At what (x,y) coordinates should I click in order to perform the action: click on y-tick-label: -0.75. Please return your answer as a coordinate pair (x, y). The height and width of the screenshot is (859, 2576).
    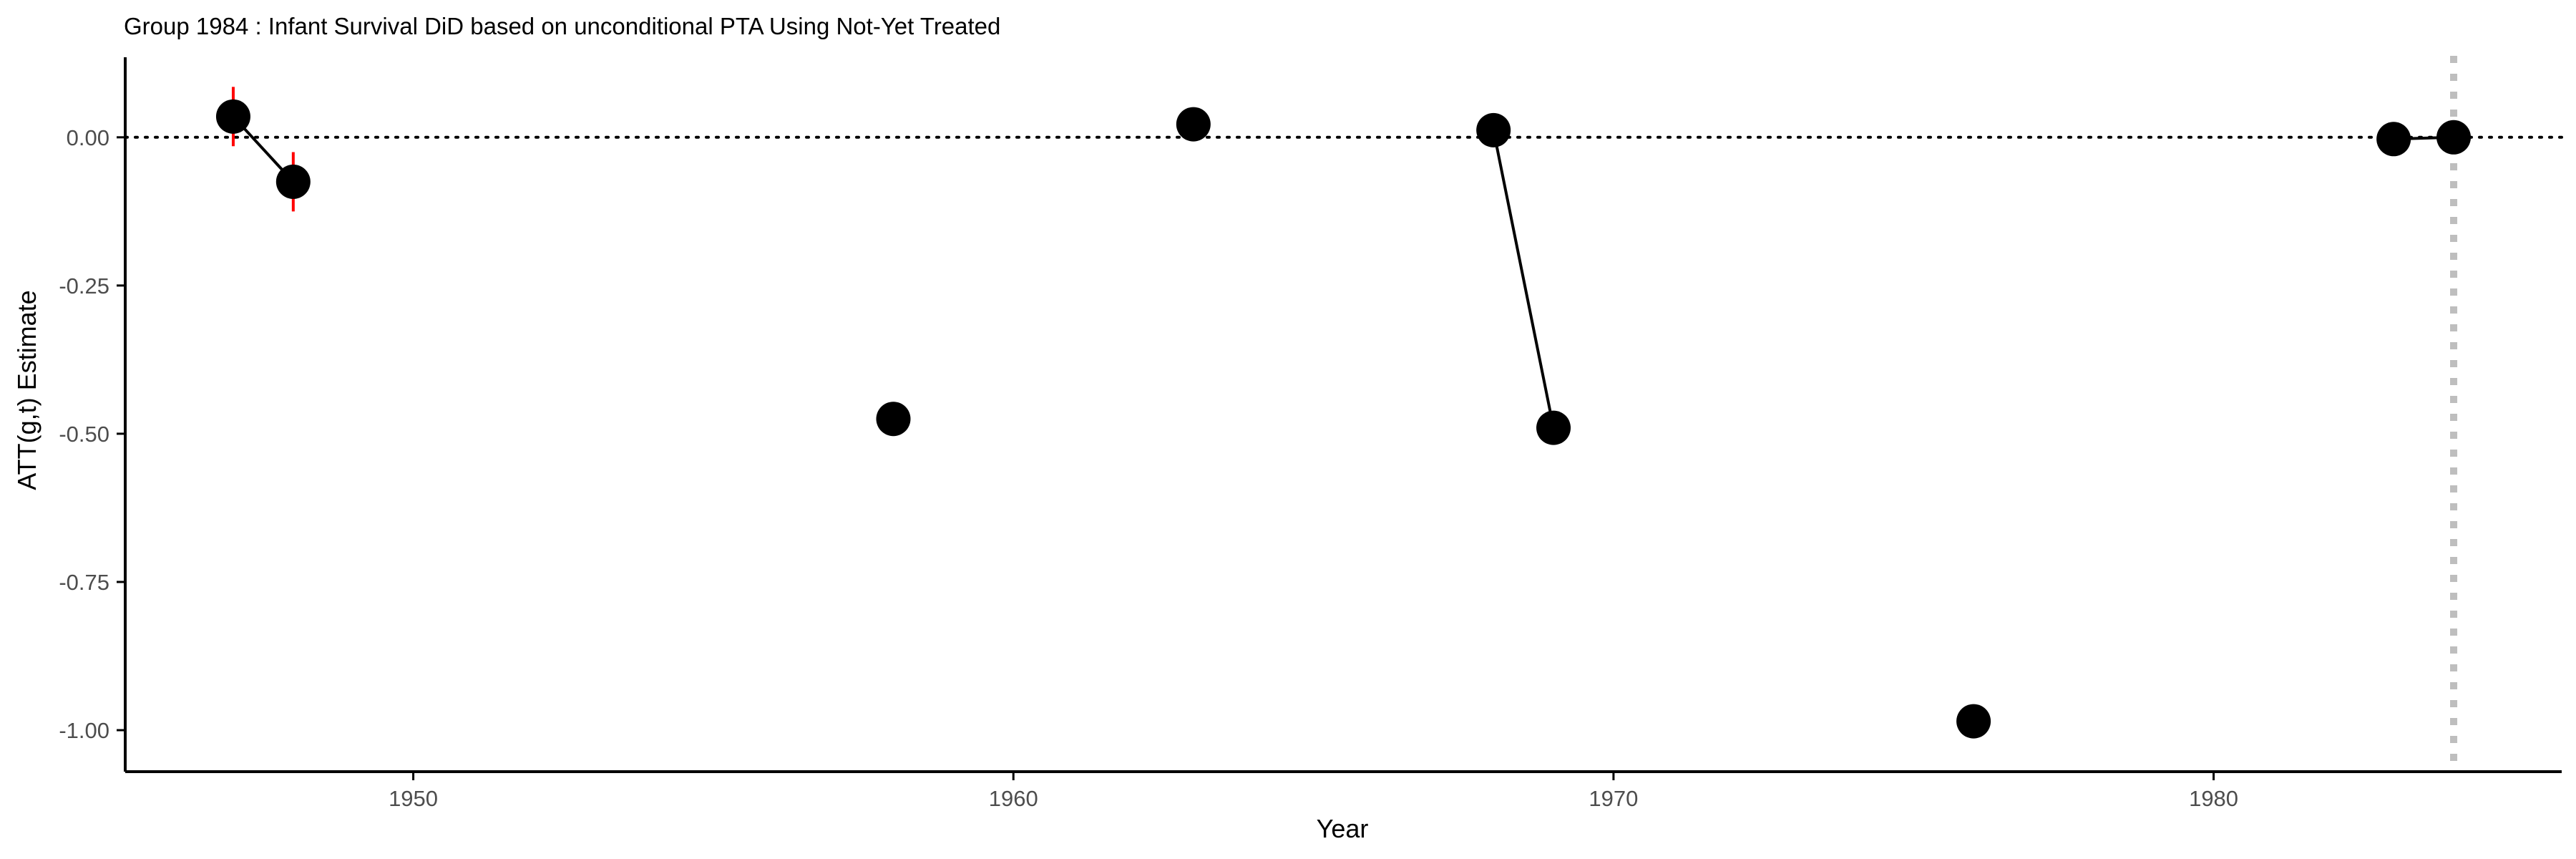
    Looking at the image, I should click on (84, 582).